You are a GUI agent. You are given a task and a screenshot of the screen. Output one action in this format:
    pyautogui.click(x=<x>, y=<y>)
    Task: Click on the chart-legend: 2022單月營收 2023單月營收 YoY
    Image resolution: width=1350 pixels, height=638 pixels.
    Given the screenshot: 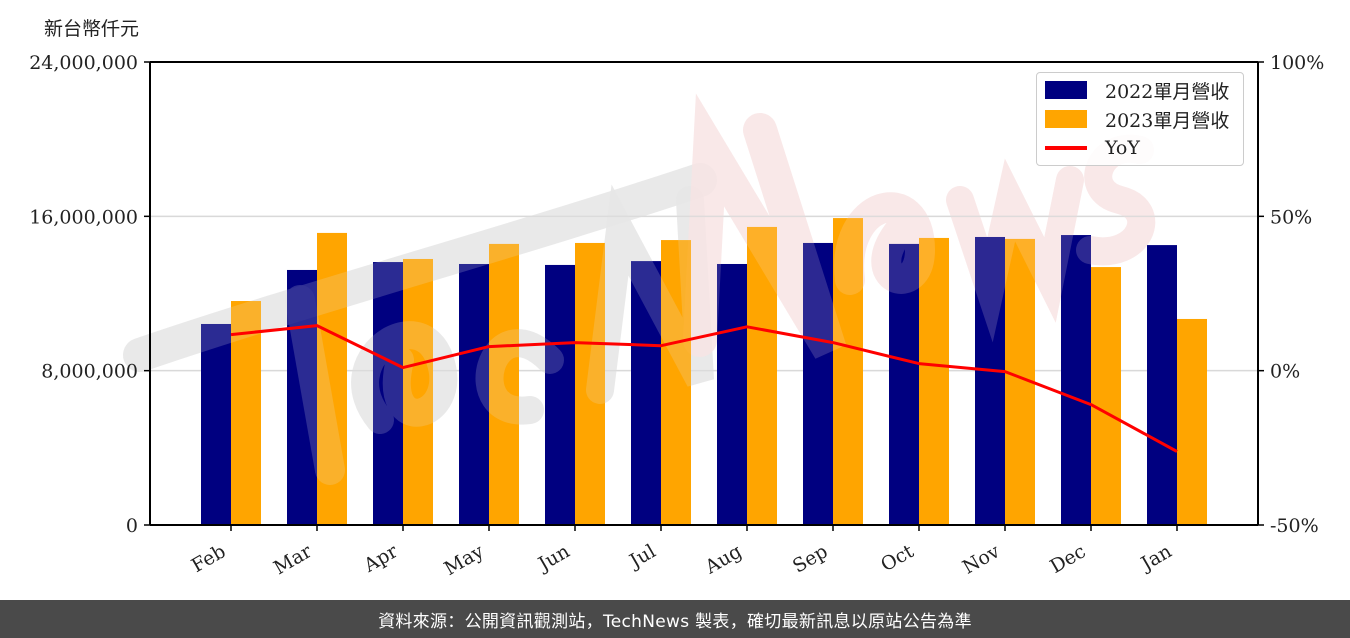 What is the action you would take?
    pyautogui.click(x=1140, y=119)
    